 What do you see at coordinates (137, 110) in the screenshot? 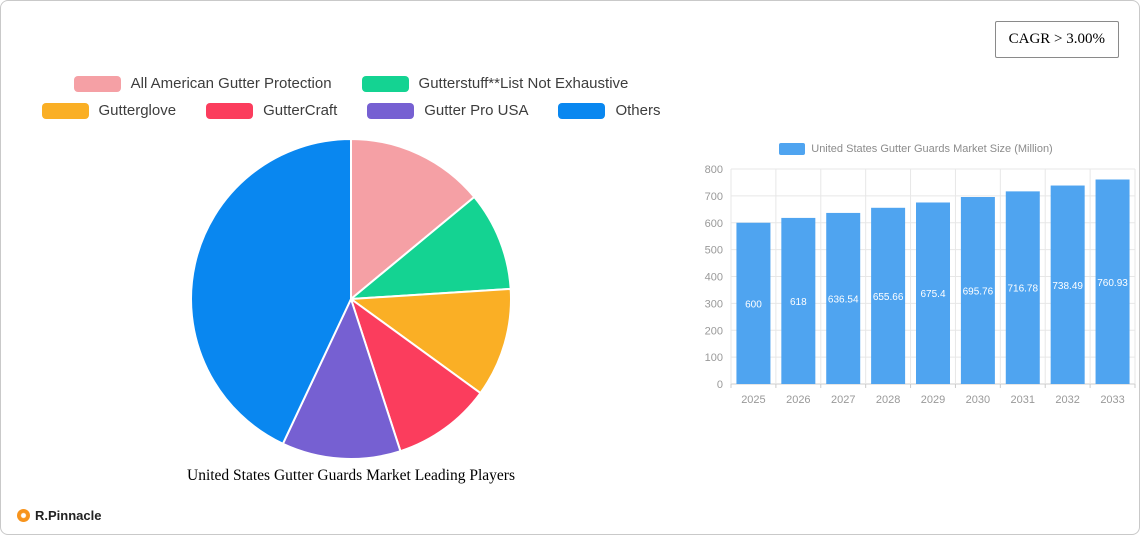
I see `legend-label: Gutterglove` at bounding box center [137, 110].